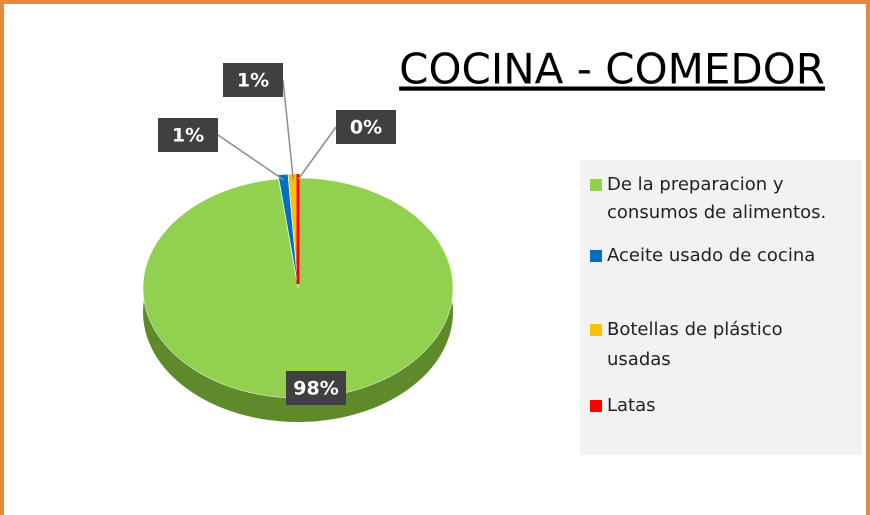 Image resolution: width=870 pixels, height=515 pixels. What do you see at coordinates (631, 405) in the screenshot?
I see `legend-label: Latas` at bounding box center [631, 405].